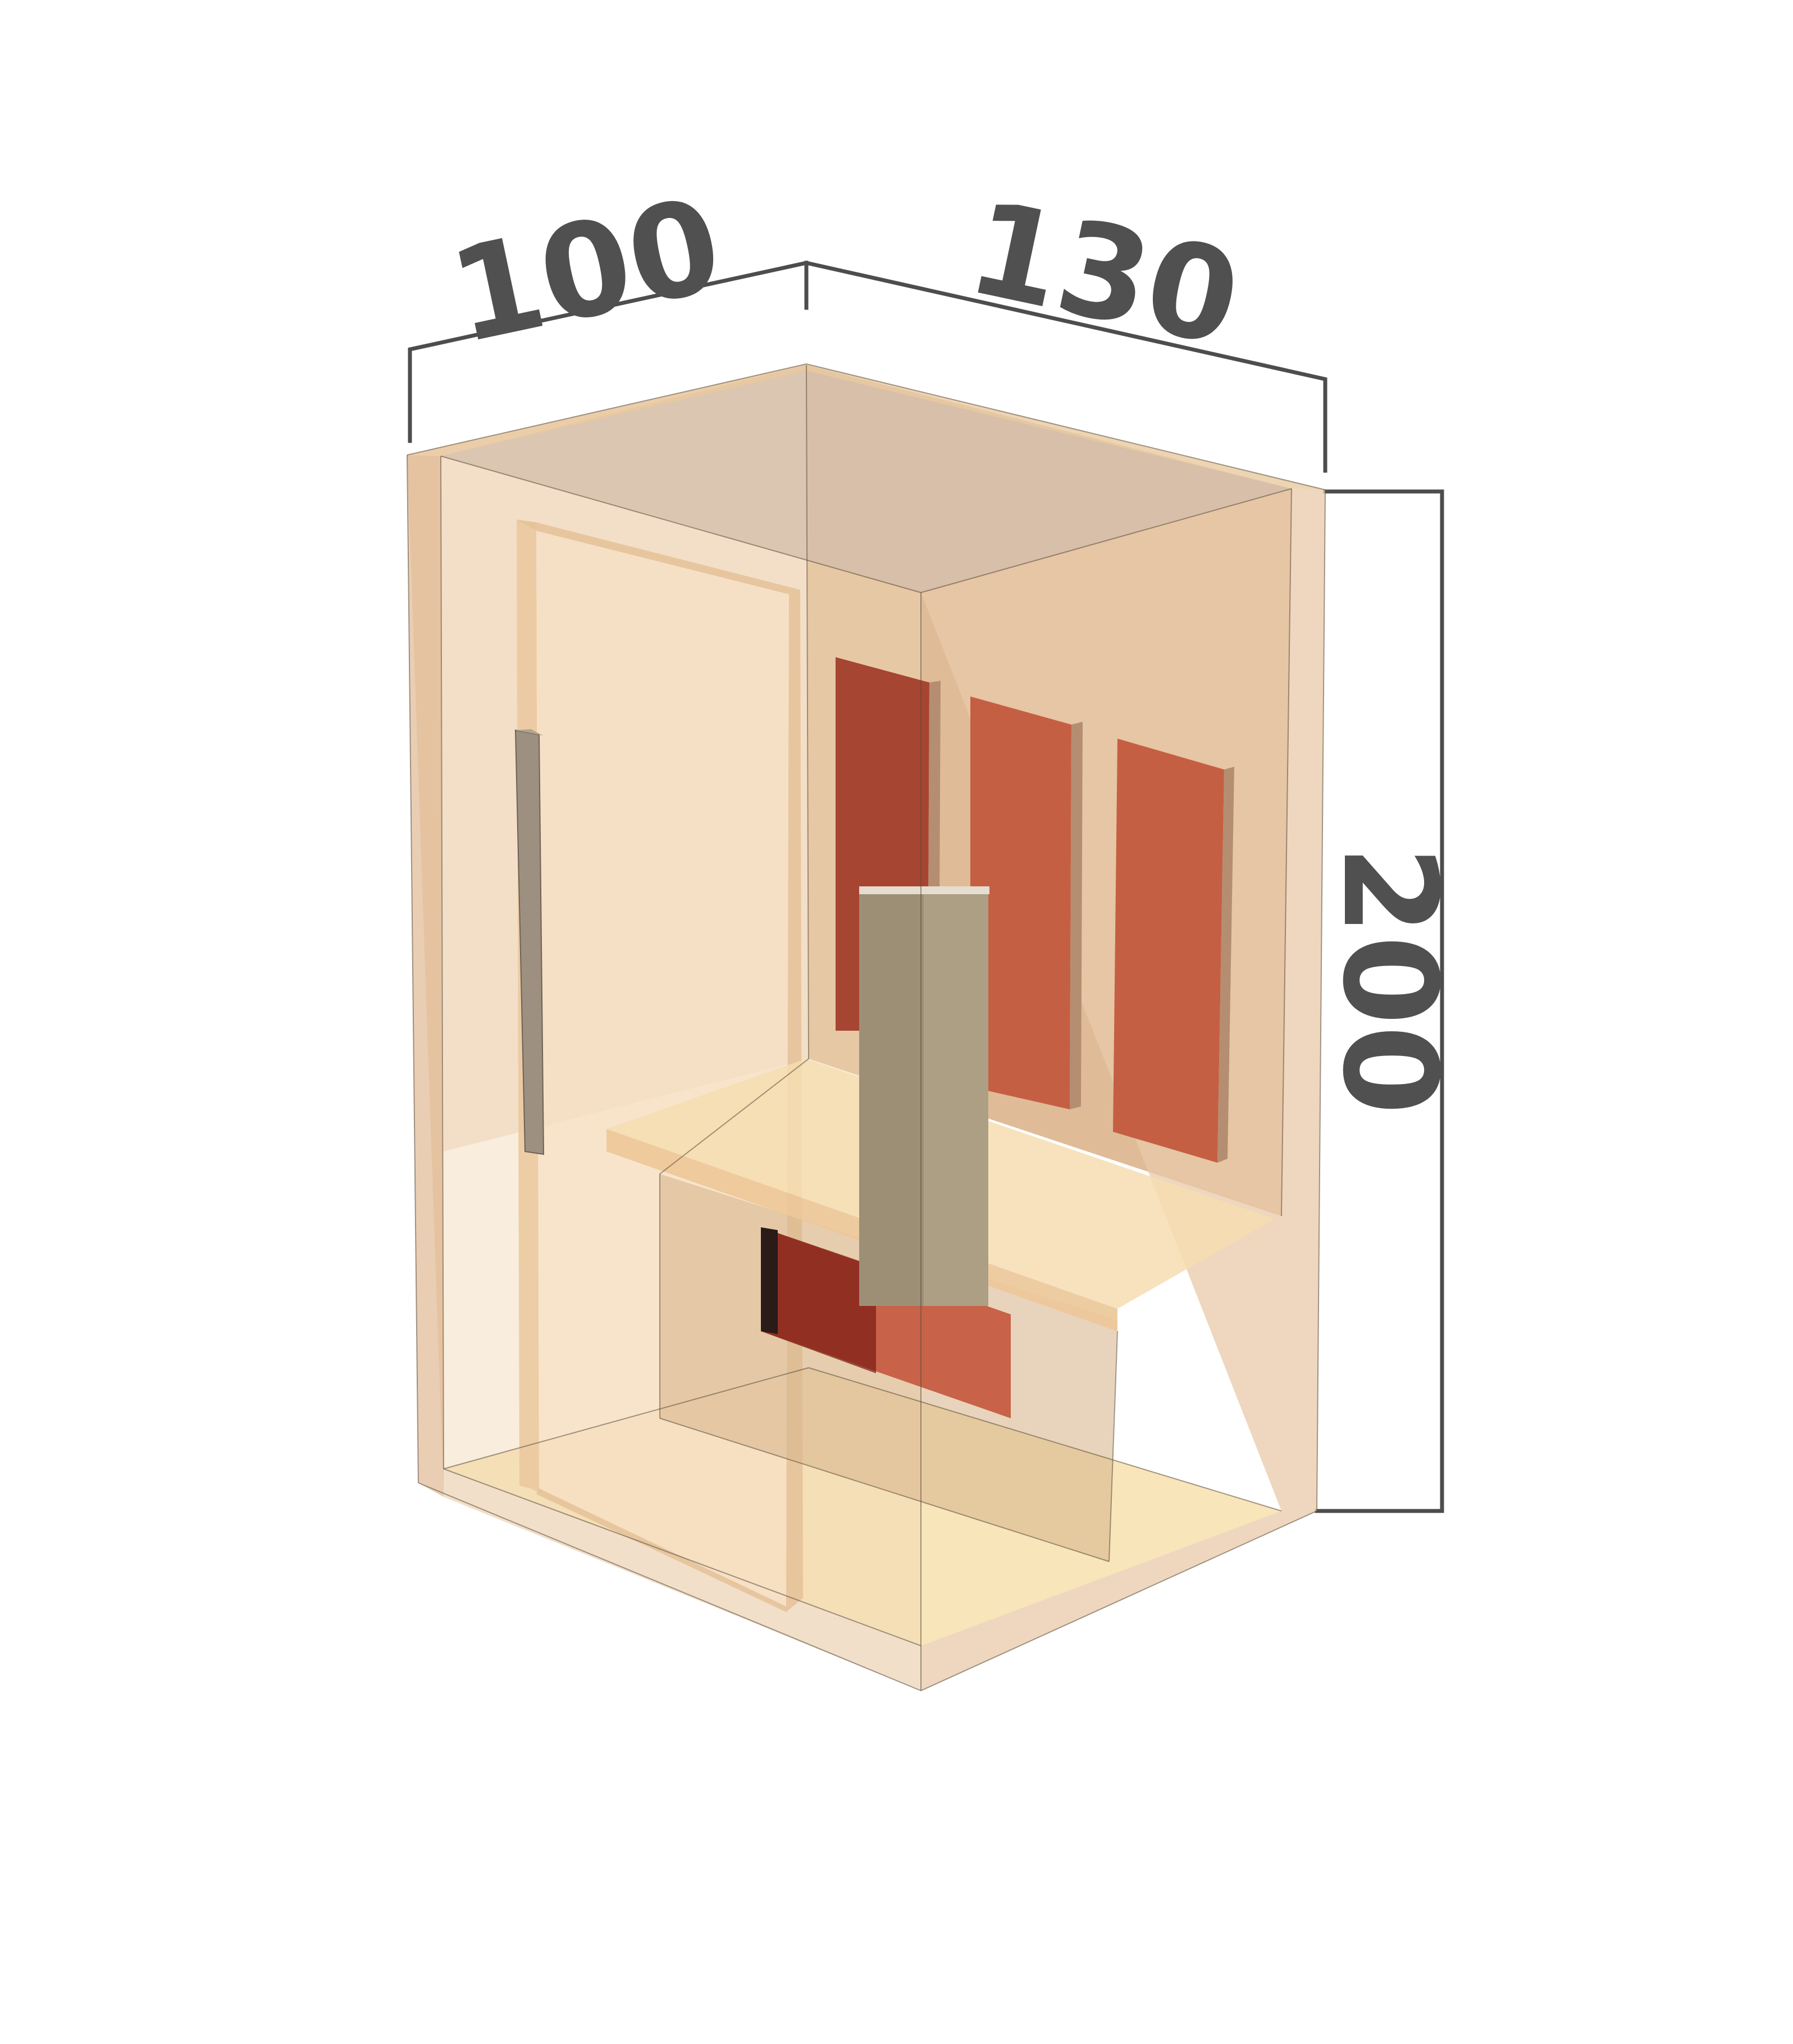 The width and height of the screenshot is (1793, 2044). Describe the element at coordinates (1104, 275) in the screenshot. I see `width-label: 130` at that location.